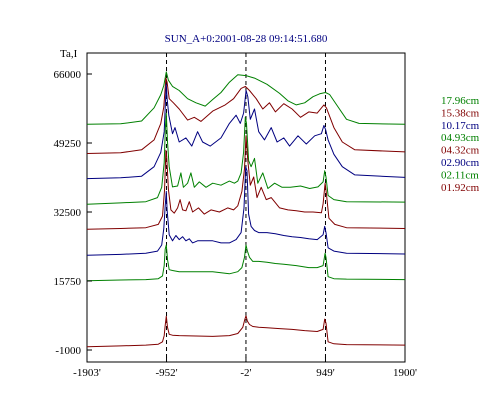  Describe the element at coordinates (405, 373) in the screenshot. I see `x-tick-label: 1900'` at that location.